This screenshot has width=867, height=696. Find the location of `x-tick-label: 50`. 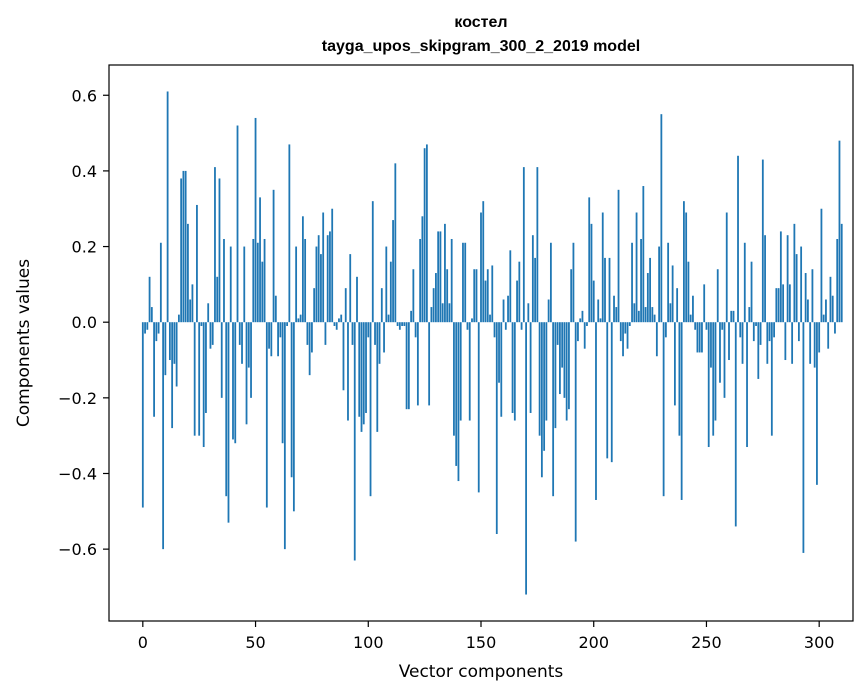

x-tick-label: 50 is located at coordinates (255, 642).